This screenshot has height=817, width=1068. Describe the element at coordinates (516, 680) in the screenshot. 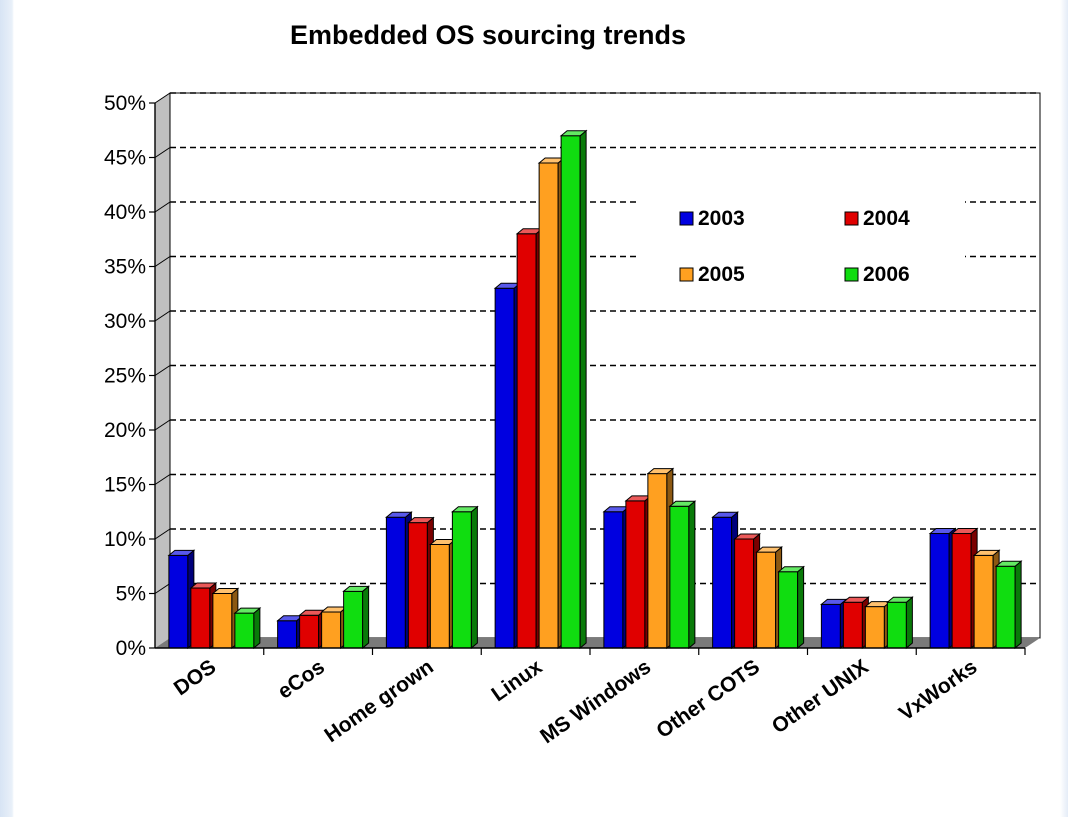

I see `x-tick-label: Linux` at that location.